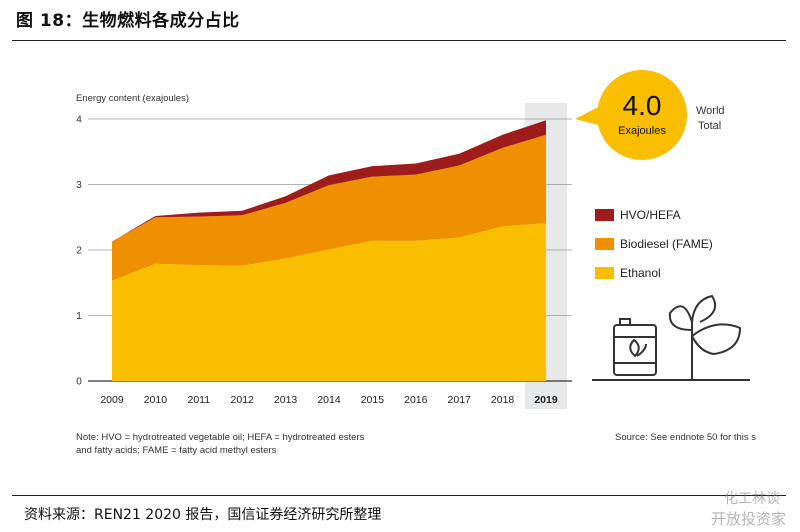 The image size is (800, 532). Describe the element at coordinates (416, 400) in the screenshot. I see `x-tick-label: 2016` at that location.